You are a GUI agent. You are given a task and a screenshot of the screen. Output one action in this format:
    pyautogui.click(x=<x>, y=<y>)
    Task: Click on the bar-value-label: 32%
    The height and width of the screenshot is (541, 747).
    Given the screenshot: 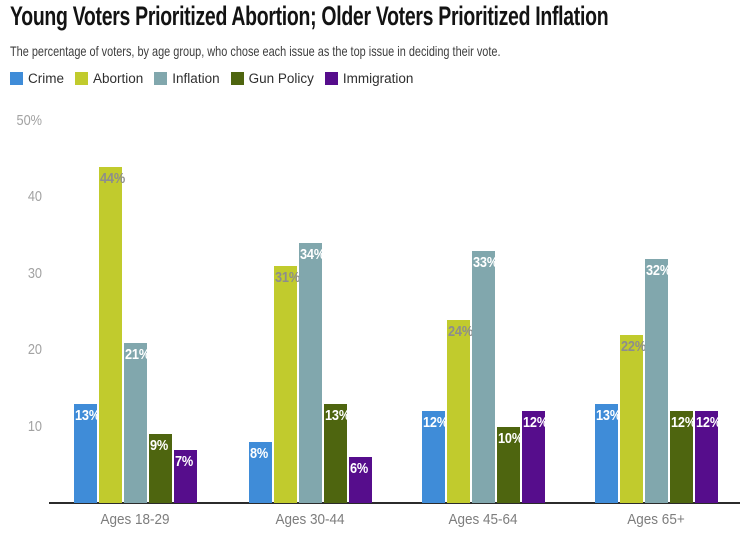 What is the action you would take?
    pyautogui.click(x=658, y=270)
    